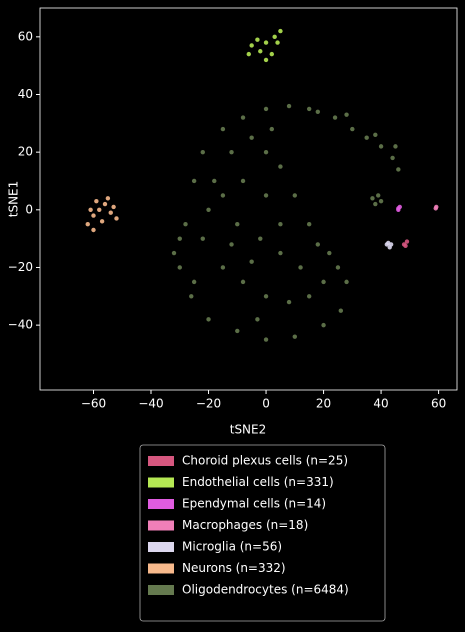 The width and height of the screenshot is (465, 632). Describe the element at coordinates (234, 568) in the screenshot. I see `legend-label: Neurons (n=332)` at that location.